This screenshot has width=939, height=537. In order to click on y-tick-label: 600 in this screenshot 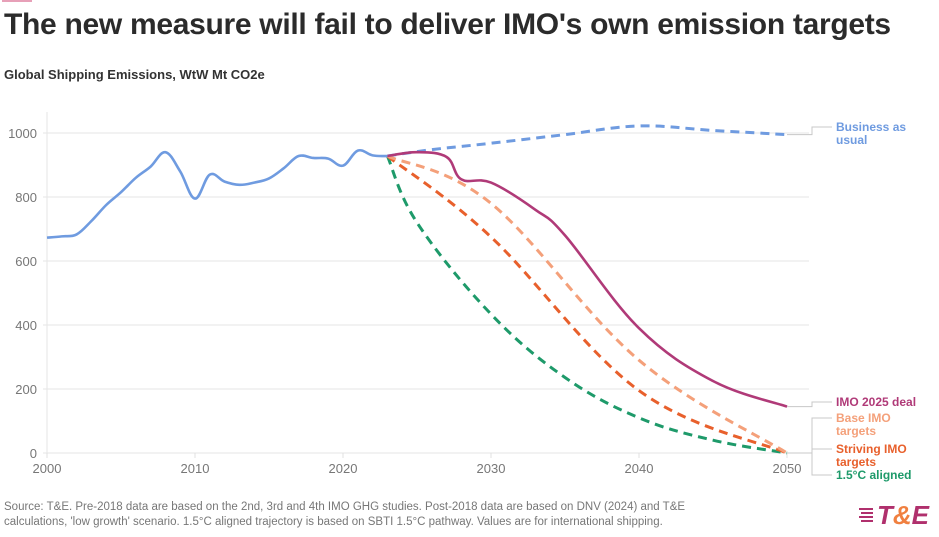, I will do `click(26, 261)`.